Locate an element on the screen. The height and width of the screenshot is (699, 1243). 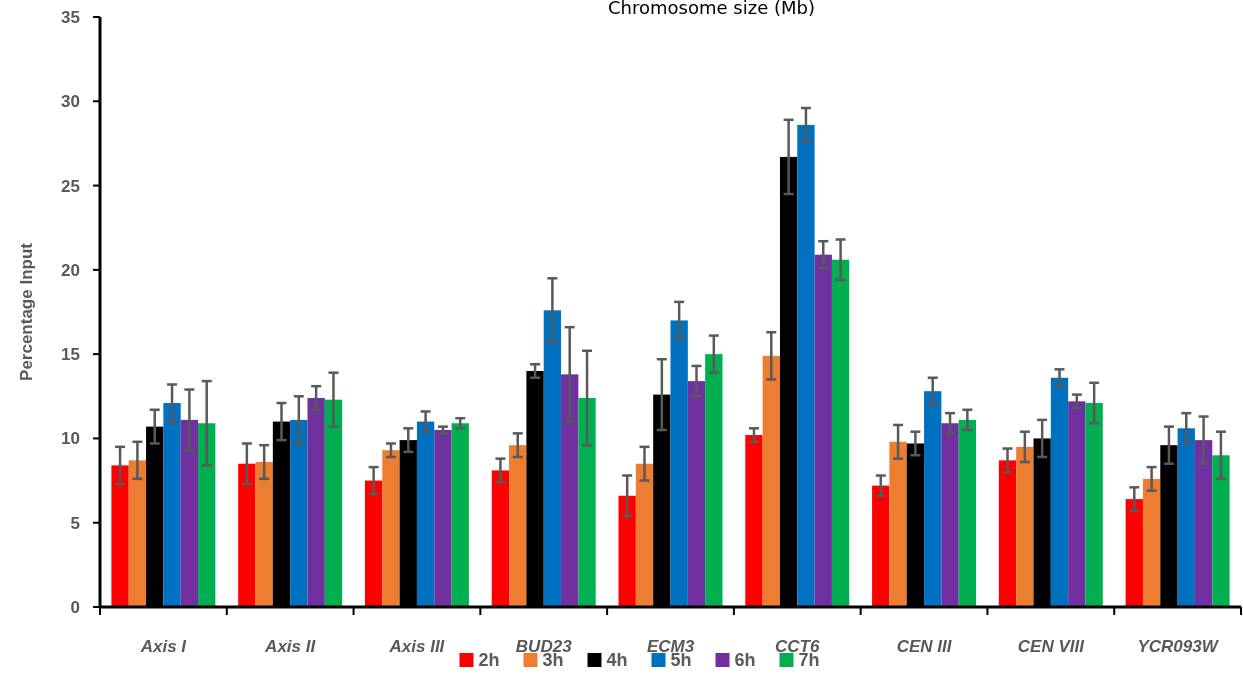
y-axis-title: Percentage Input is located at coordinates (26, 311).